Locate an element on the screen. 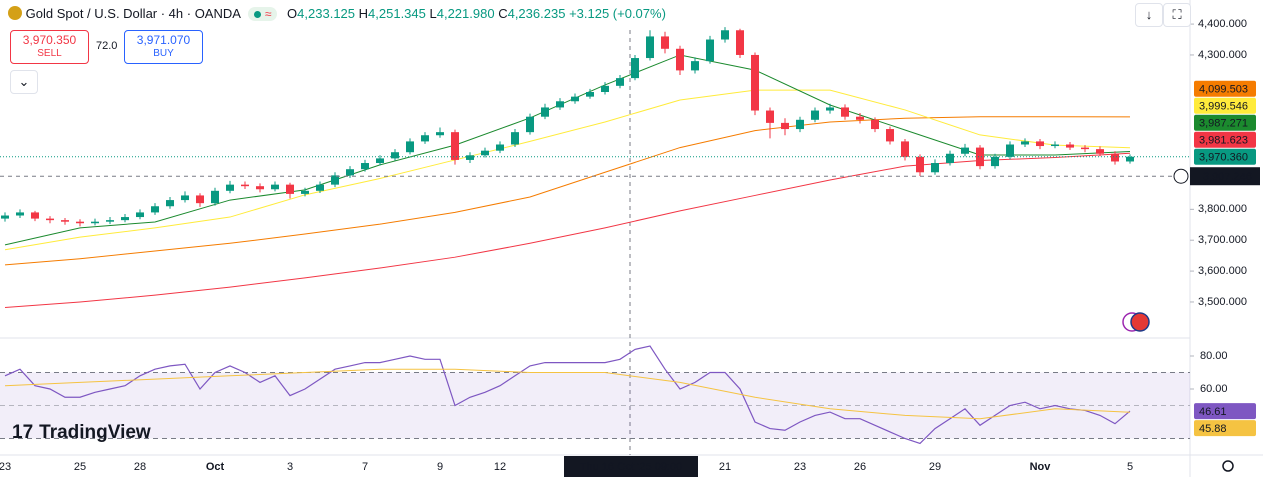 Image resolution: width=1263 pixels, height=477 pixels. y-tick-label: 80.00 is located at coordinates (1214, 356).